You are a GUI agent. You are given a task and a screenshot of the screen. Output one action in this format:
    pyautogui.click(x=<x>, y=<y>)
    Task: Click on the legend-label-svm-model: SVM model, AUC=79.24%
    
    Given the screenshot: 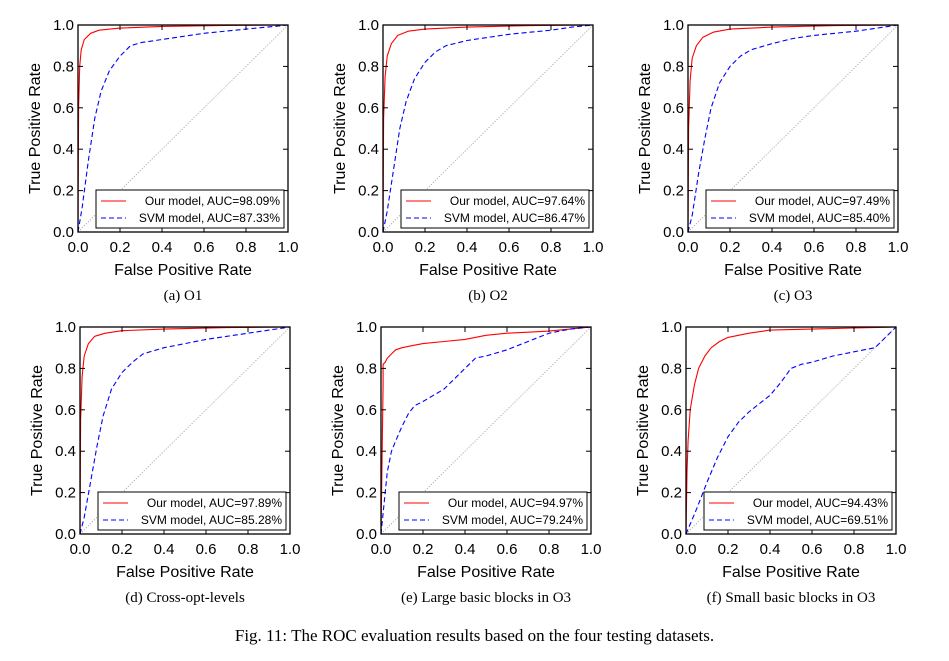 What is the action you would take?
    pyautogui.click(x=512, y=520)
    